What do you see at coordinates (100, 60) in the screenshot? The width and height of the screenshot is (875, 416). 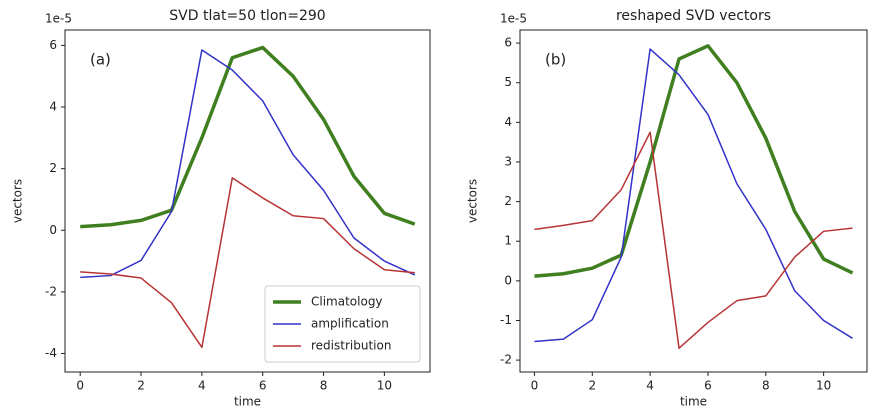 I see `panel-label: (a)` at bounding box center [100, 60].